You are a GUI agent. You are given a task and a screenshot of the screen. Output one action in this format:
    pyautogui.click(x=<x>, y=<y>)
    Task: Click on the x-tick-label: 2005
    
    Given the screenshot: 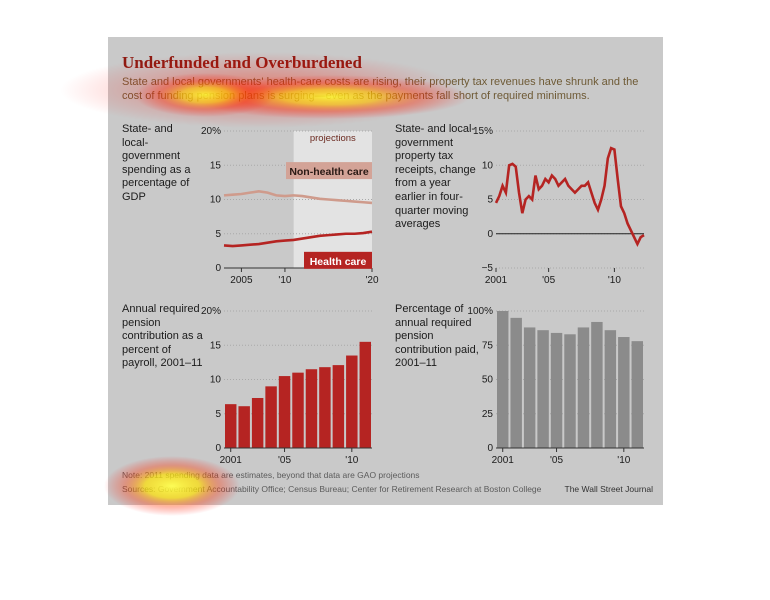 What is the action you would take?
    pyautogui.click(x=241, y=280)
    